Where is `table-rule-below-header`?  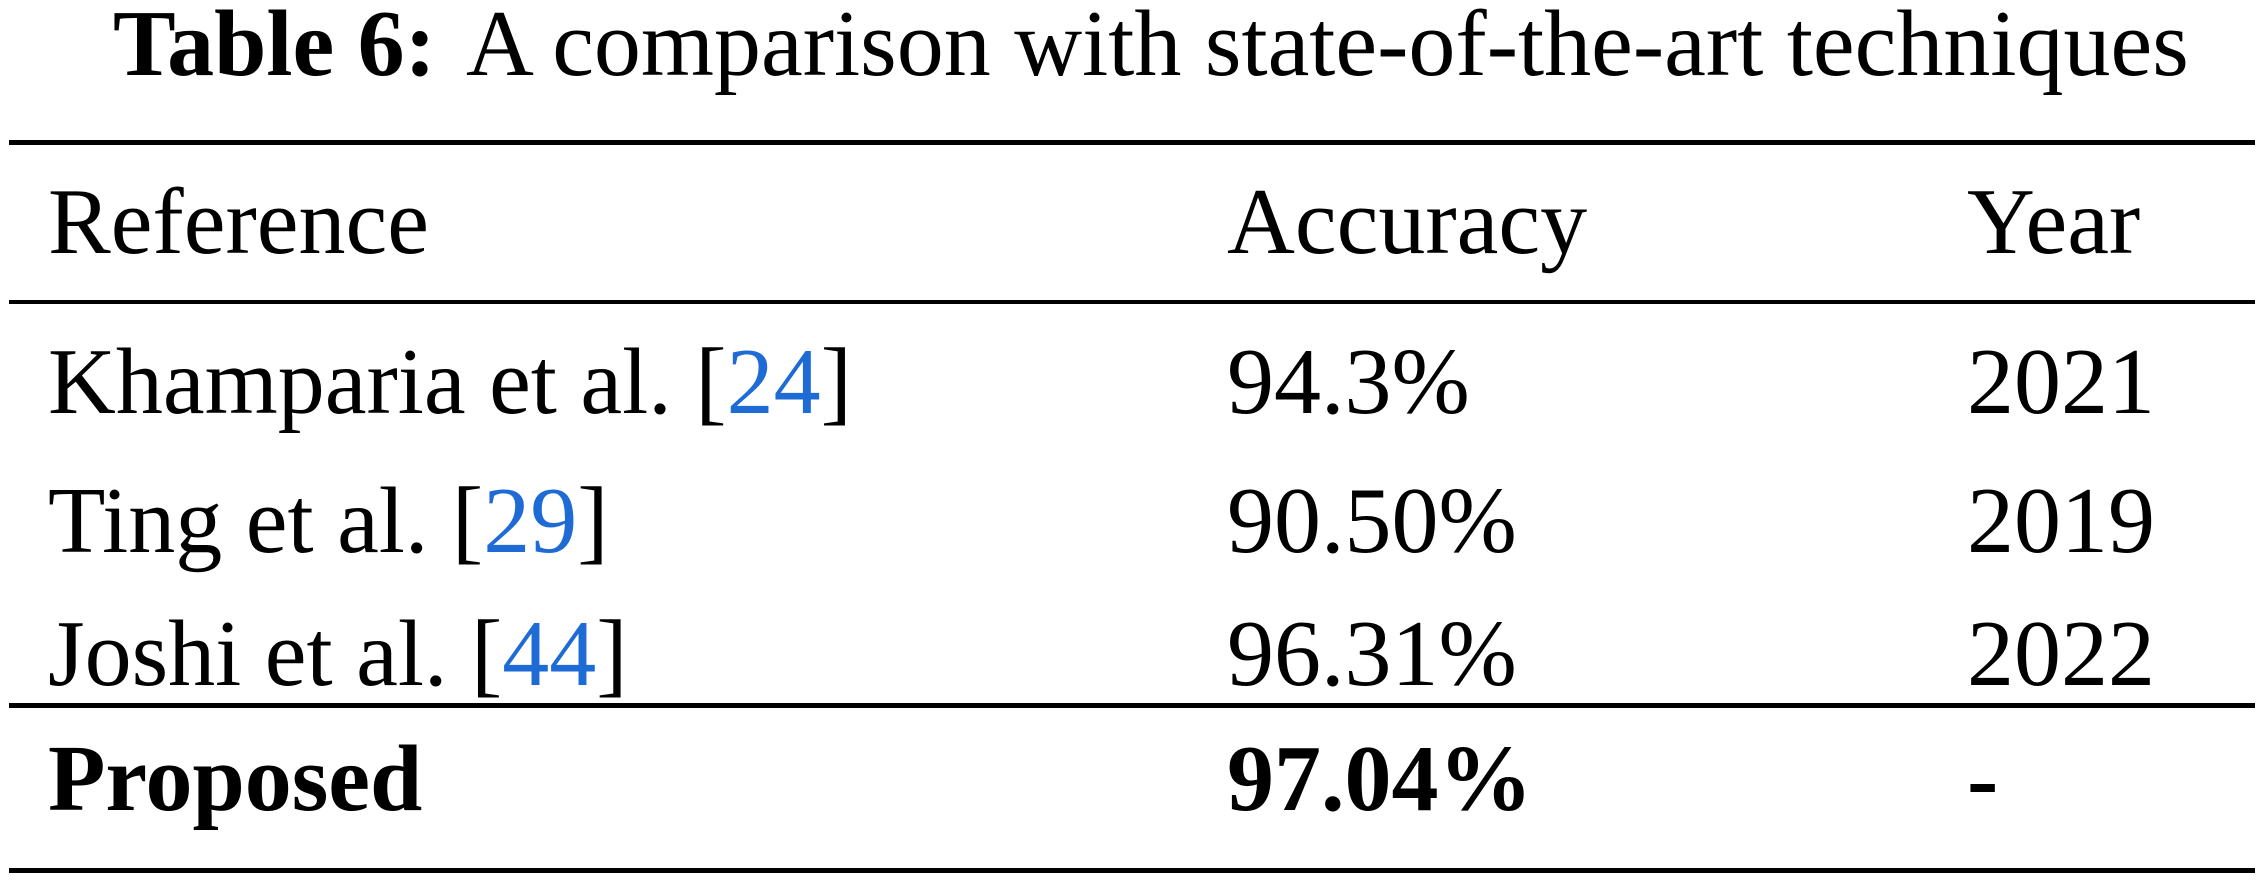
table-rule-below-header is located at coordinates (1132, 302).